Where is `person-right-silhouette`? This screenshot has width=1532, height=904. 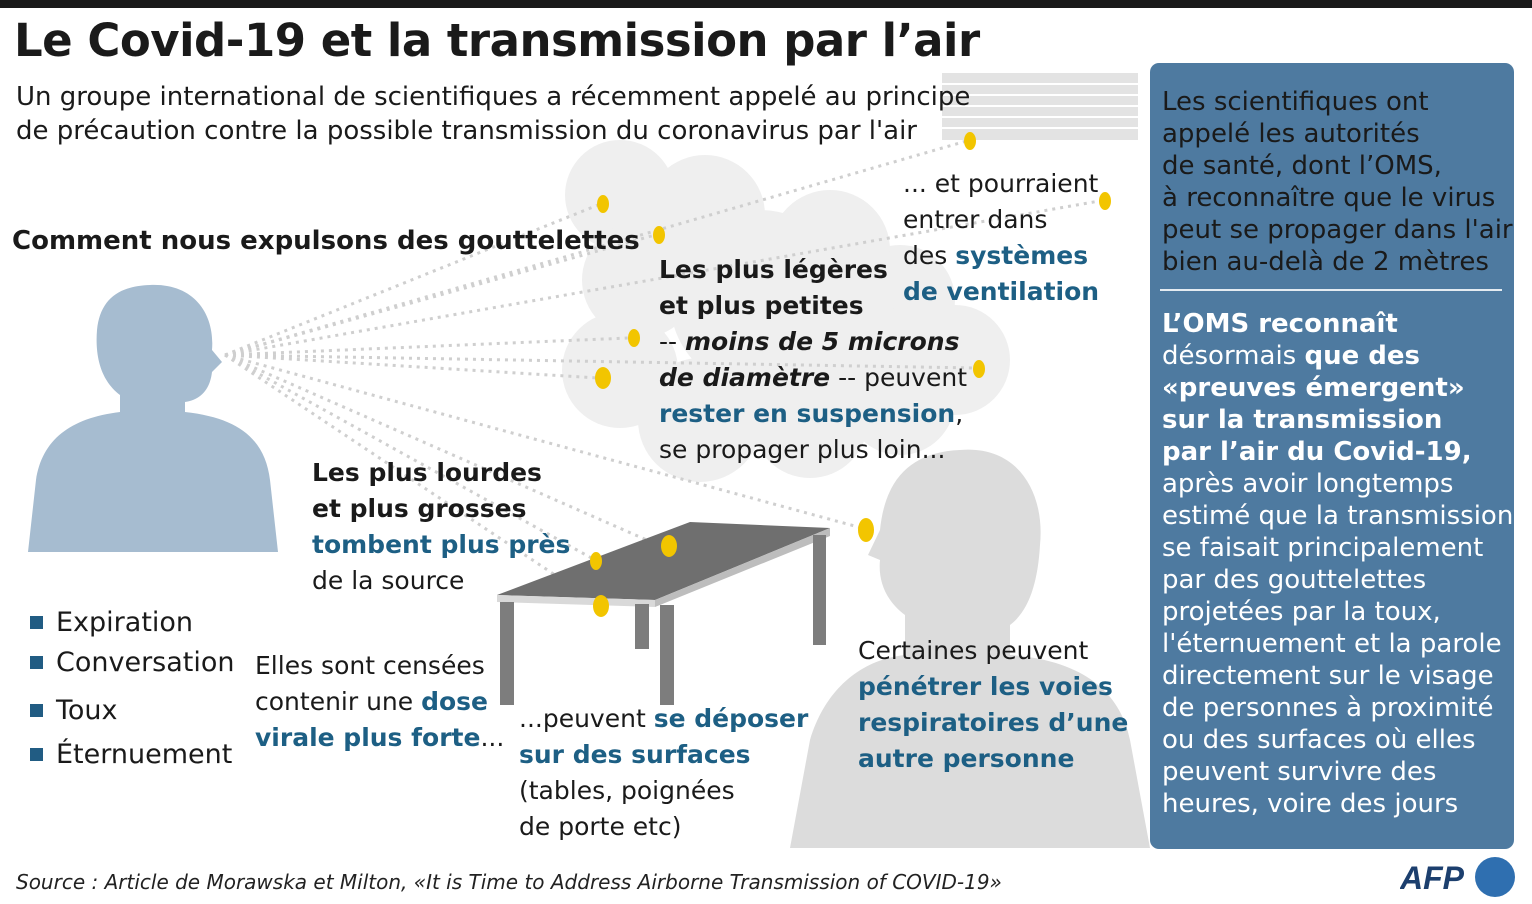 person-right-silhouette is located at coordinates (970, 648).